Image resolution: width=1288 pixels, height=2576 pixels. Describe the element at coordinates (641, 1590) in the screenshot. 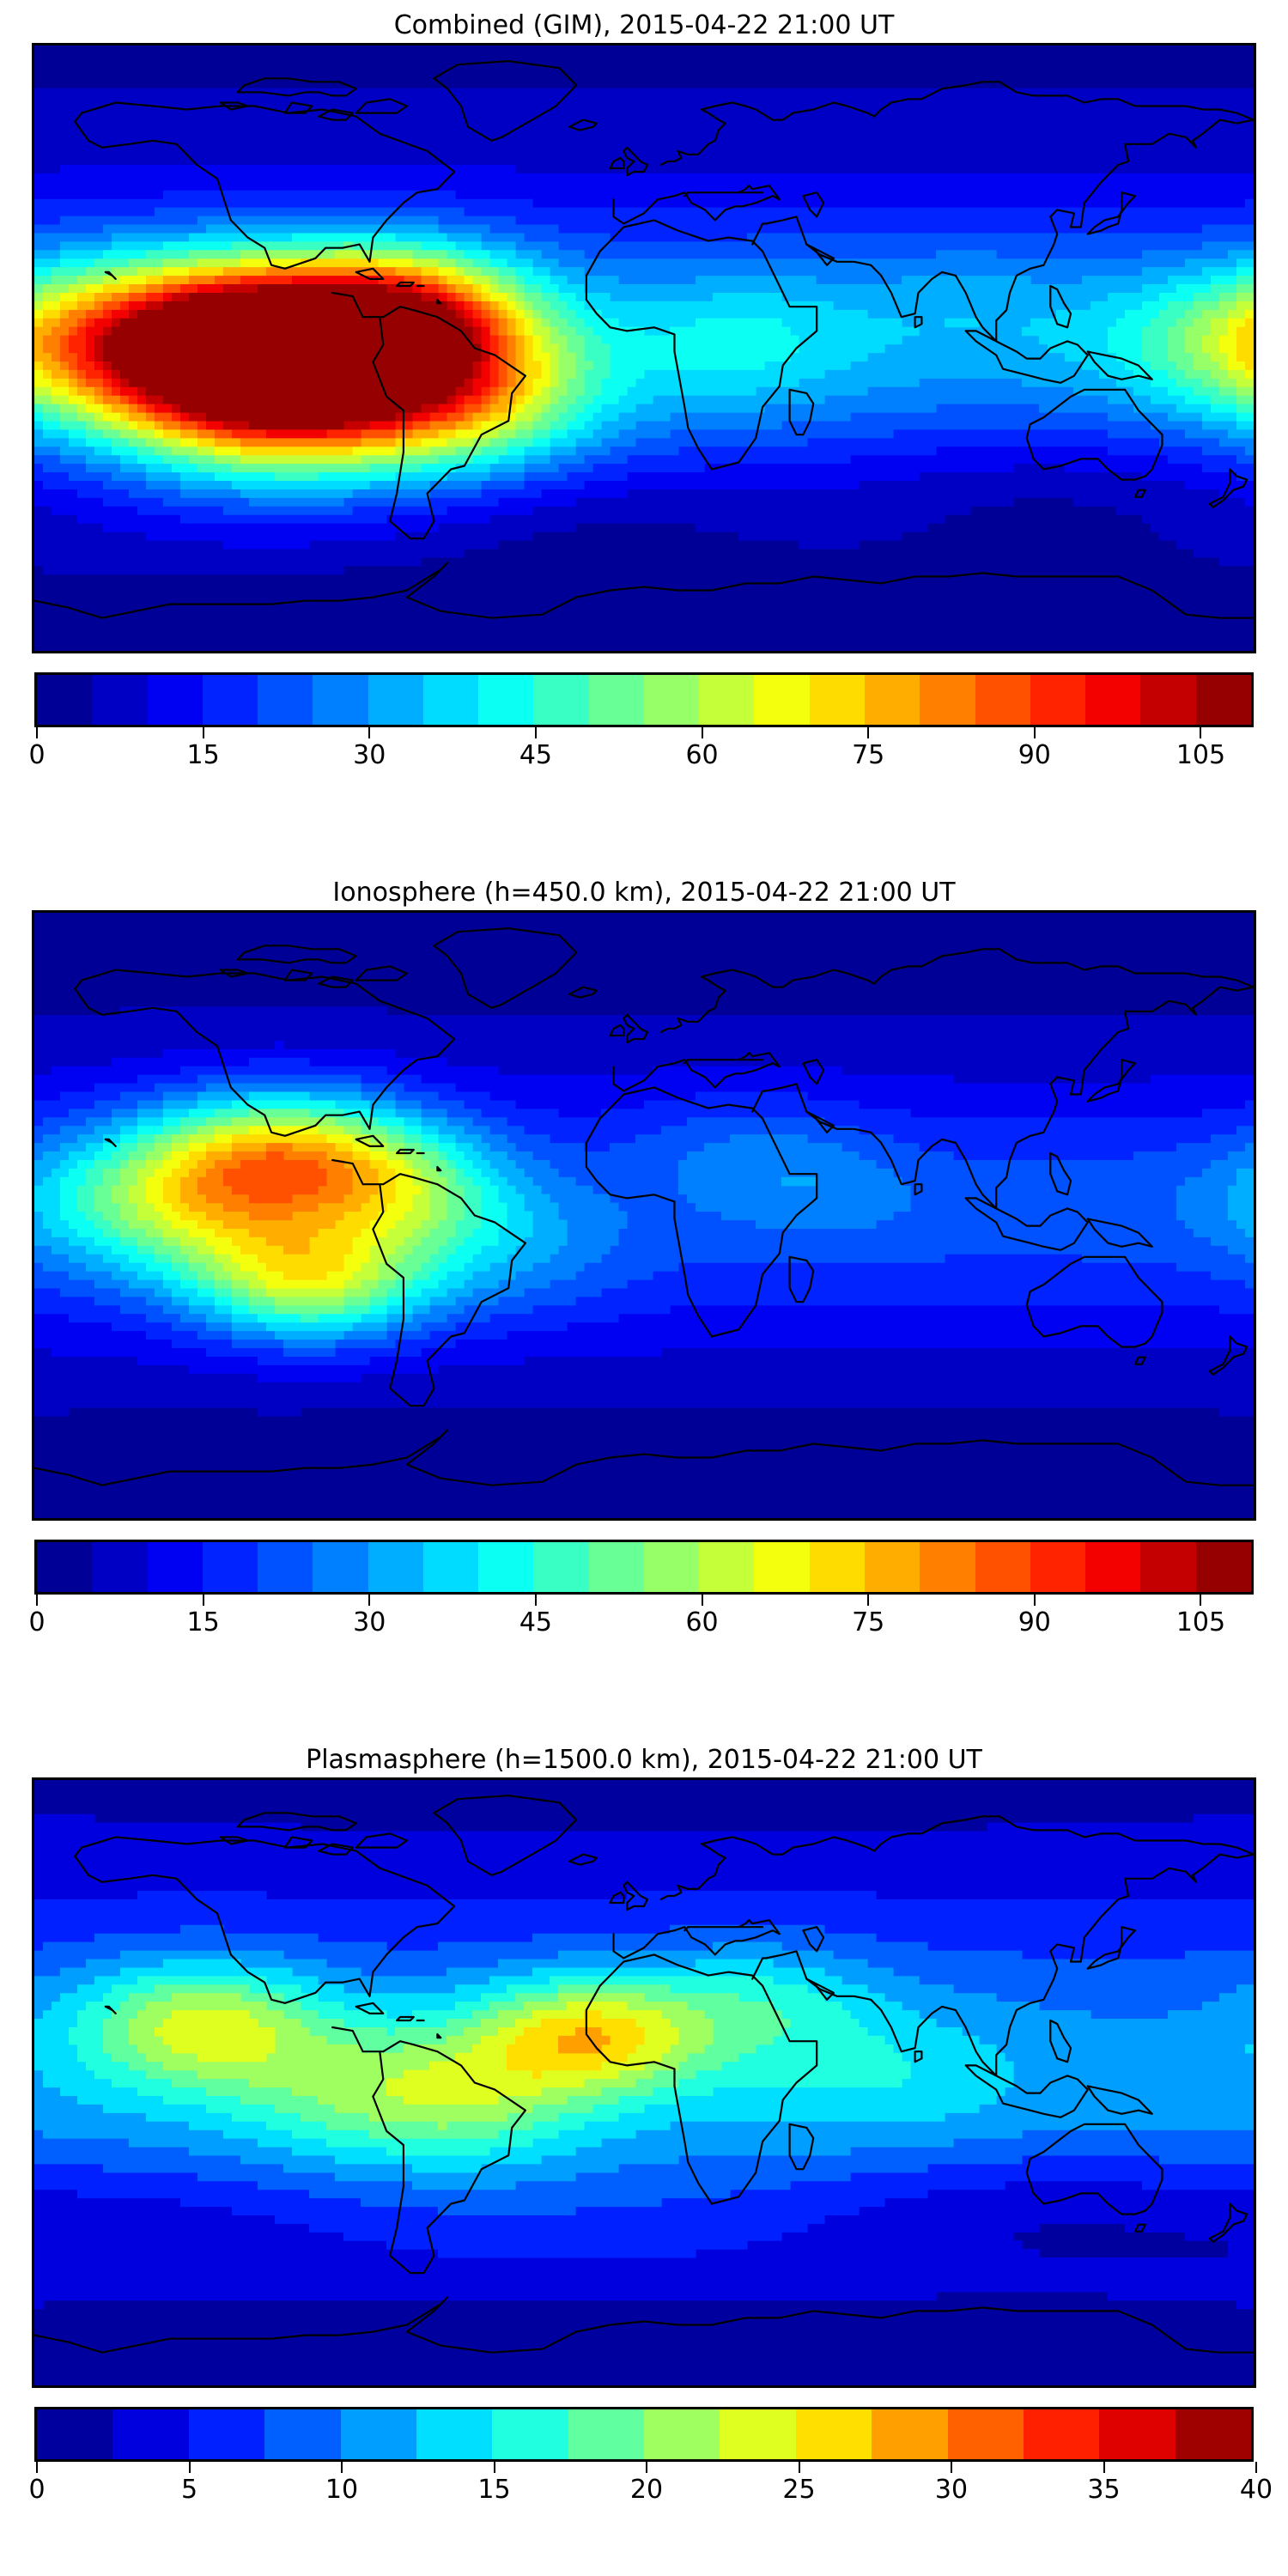

I see `colorbar-ionosphere: 0 15 30 45 60 75 90 105` at that location.